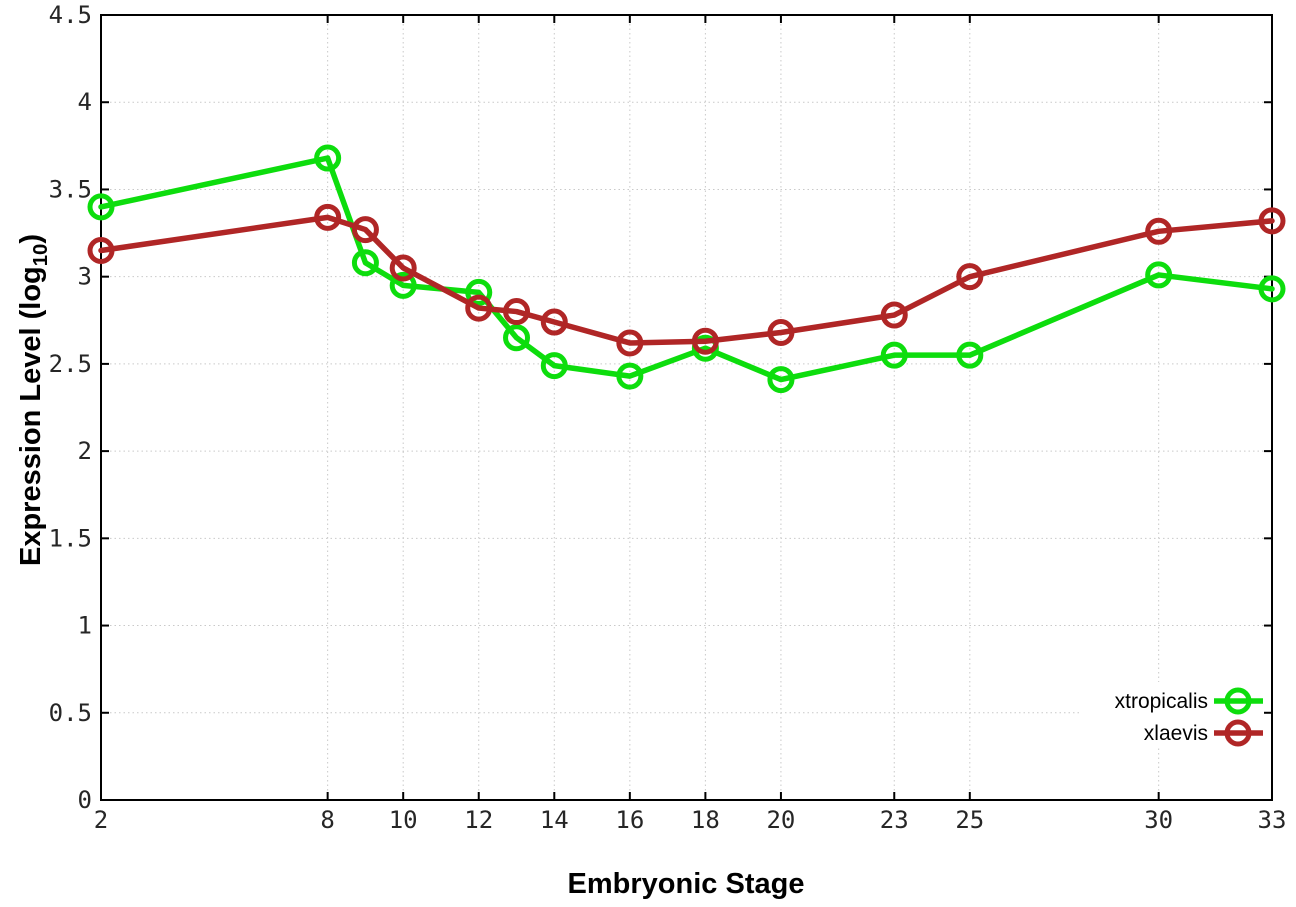 The image size is (1296, 907). What do you see at coordinates (85, 277) in the screenshot?
I see `y-tick-label: 3` at bounding box center [85, 277].